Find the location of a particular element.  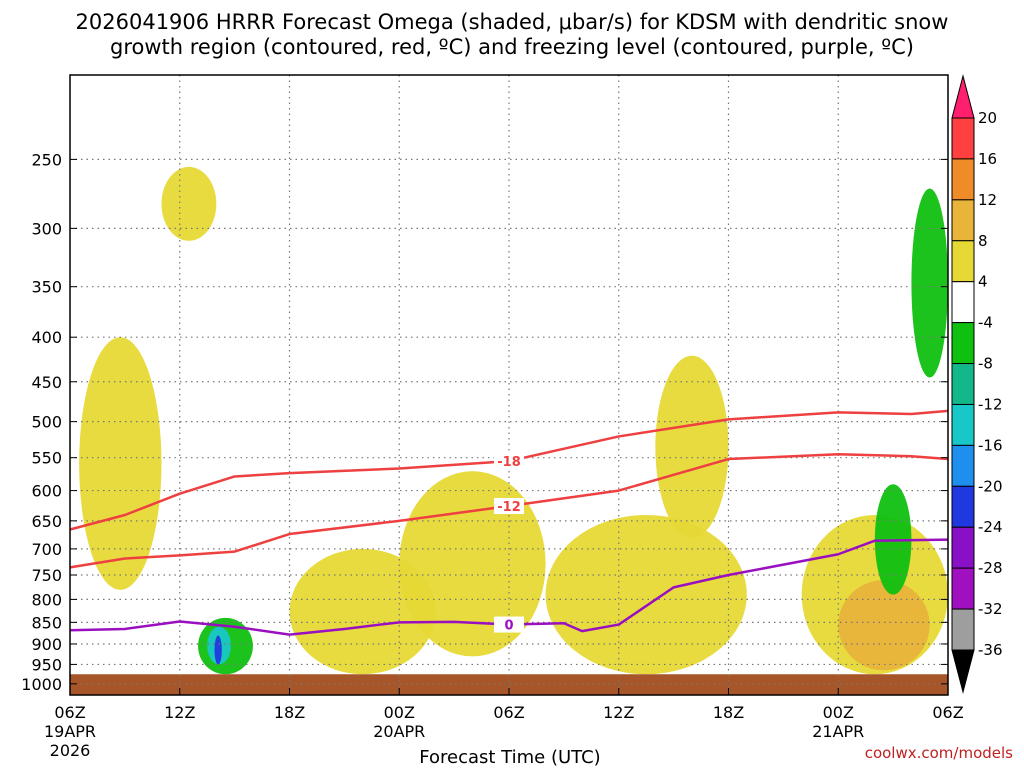

colorbar-label-4: 4 is located at coordinates (983, 282).